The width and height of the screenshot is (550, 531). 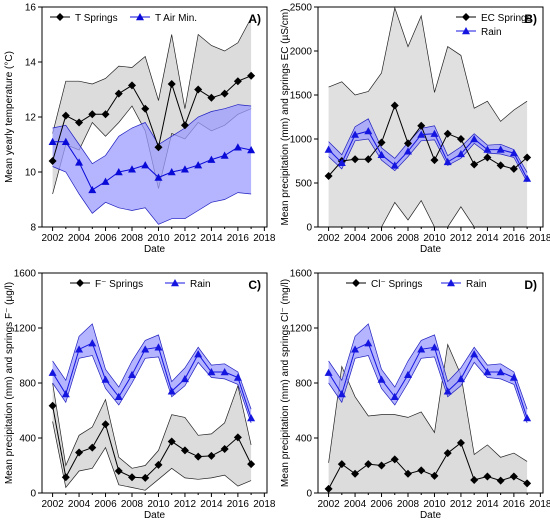 What do you see at coordinates (31, 8) in the screenshot?
I see `y-tick-label: 16` at bounding box center [31, 8].